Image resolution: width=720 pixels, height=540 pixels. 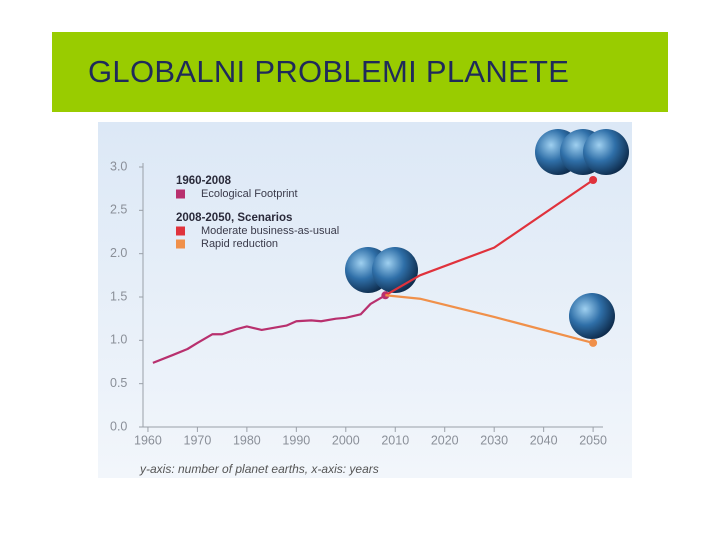 What do you see at coordinates (148, 440) in the screenshot?
I see `x-tick-label: 1960` at bounding box center [148, 440].